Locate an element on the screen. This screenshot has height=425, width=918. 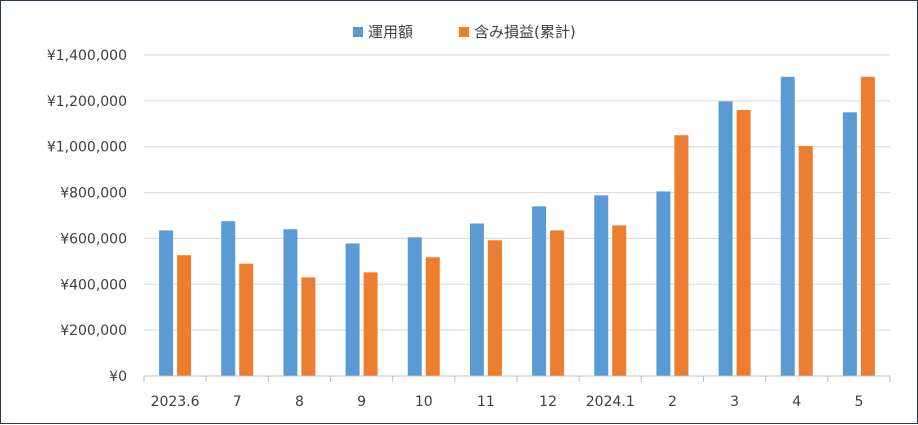
y-tick-label: ¥600,000 is located at coordinates (93, 239).